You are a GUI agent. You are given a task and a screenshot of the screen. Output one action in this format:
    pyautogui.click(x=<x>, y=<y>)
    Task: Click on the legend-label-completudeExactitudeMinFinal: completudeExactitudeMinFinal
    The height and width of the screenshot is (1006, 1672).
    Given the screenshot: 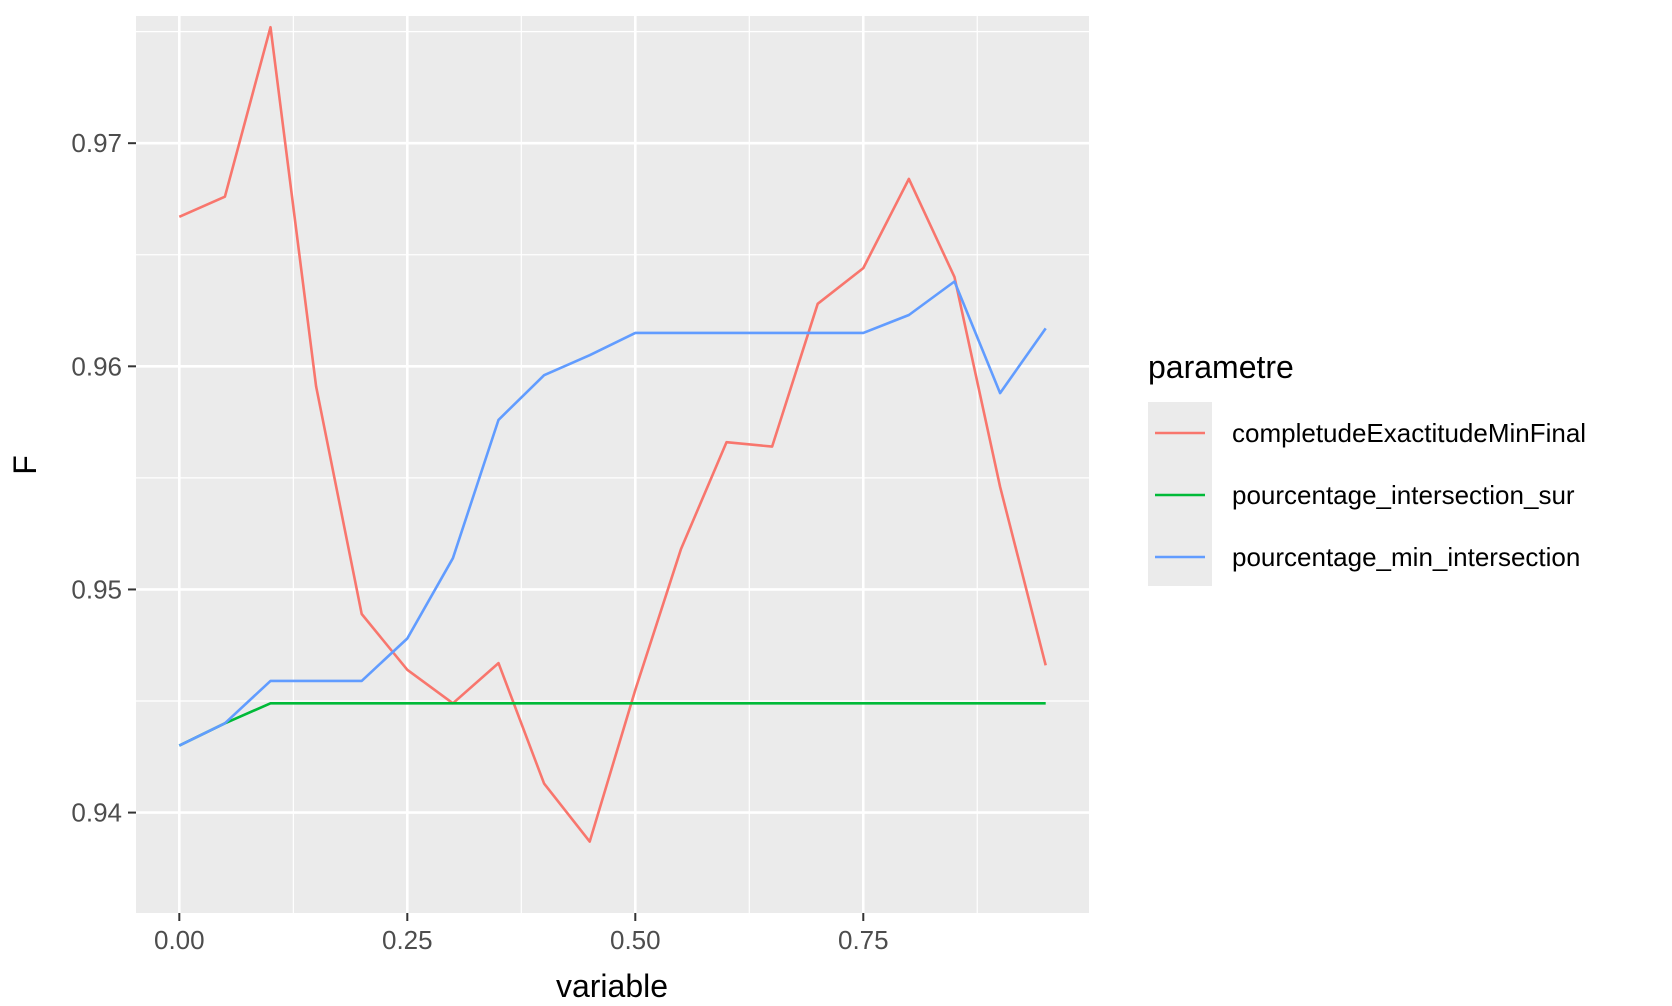 What is the action you would take?
    pyautogui.click(x=1409, y=433)
    